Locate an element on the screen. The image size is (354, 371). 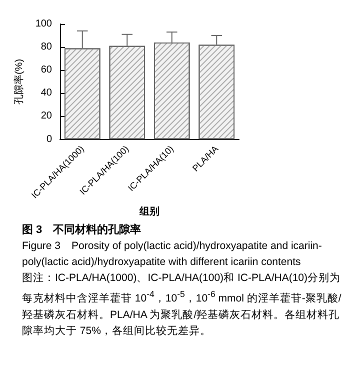
caption: Figure 3 Porosity of poly(lactic acid)/hydroxyapatite and icariin-poly(lactic acid)/hydroxyapatite with different icariin contents is located at coordinates (172, 254).